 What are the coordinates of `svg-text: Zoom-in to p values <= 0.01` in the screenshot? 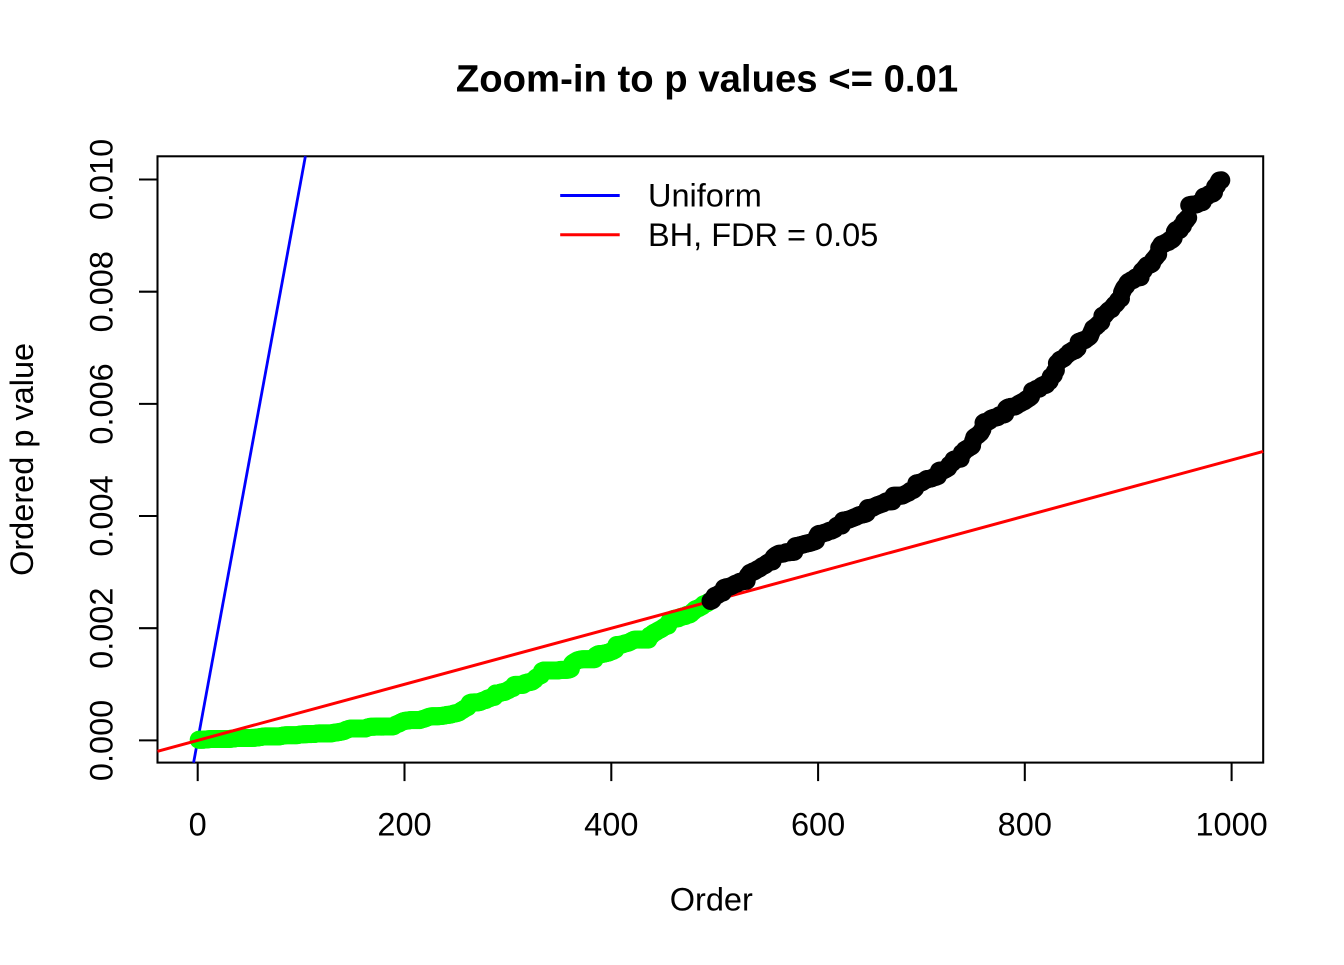 It's located at (707, 78).